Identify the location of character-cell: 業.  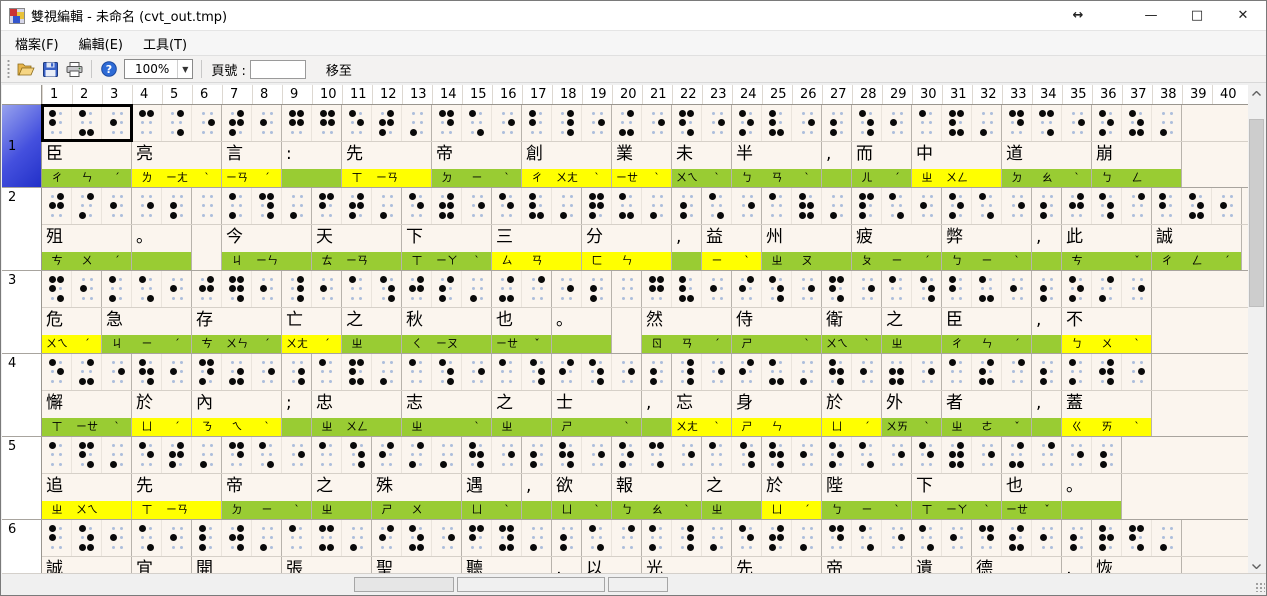
(642, 155).